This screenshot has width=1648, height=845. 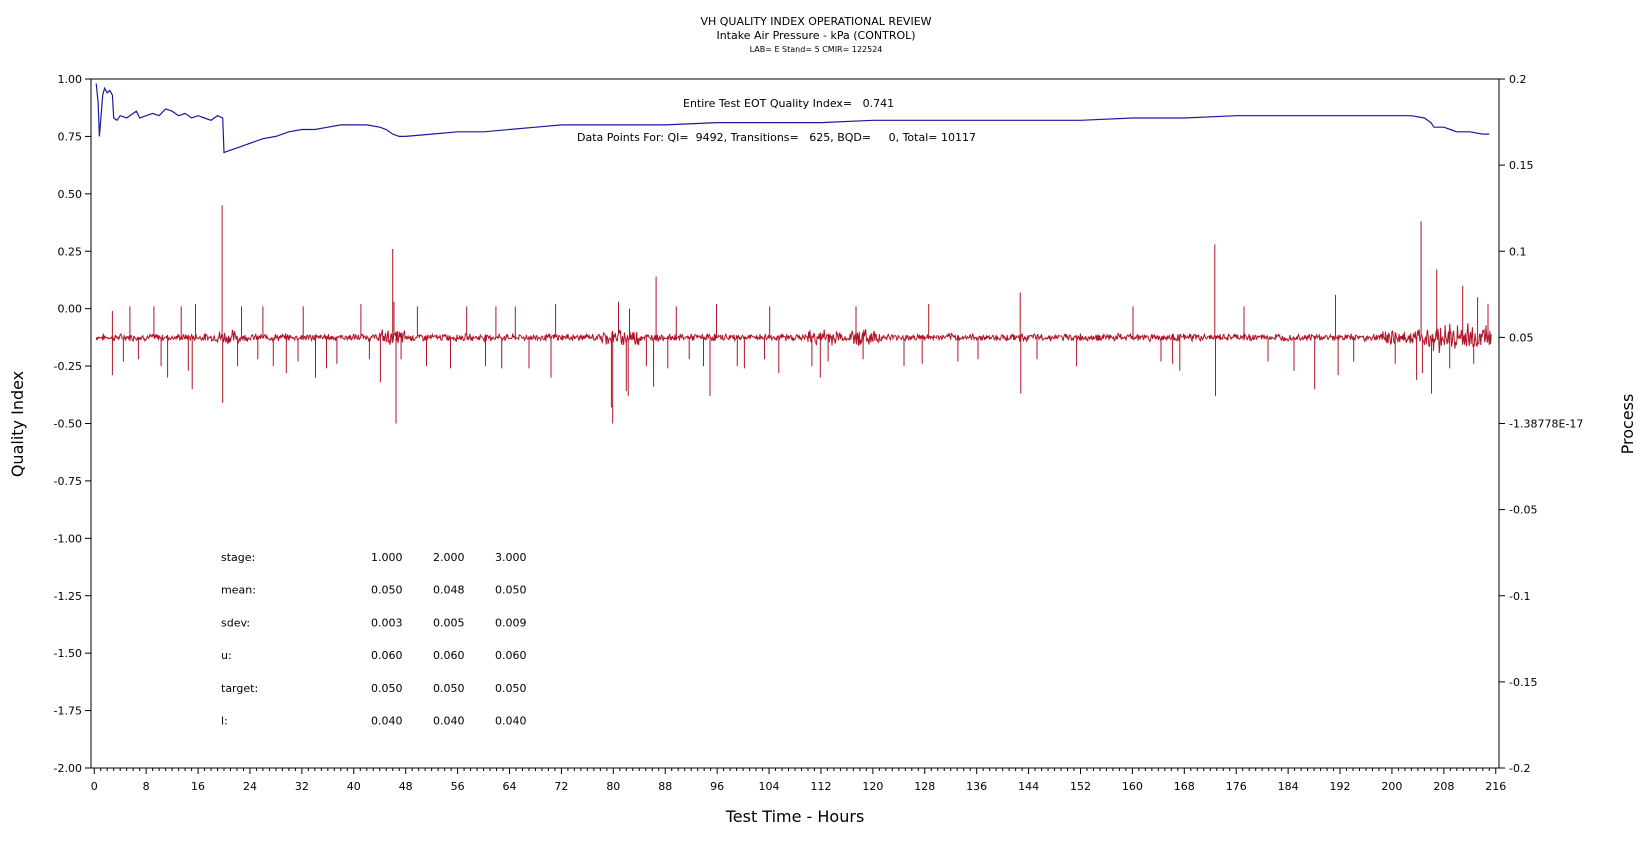 I want to click on stats-cell: 3.000, so click(x=511, y=557).